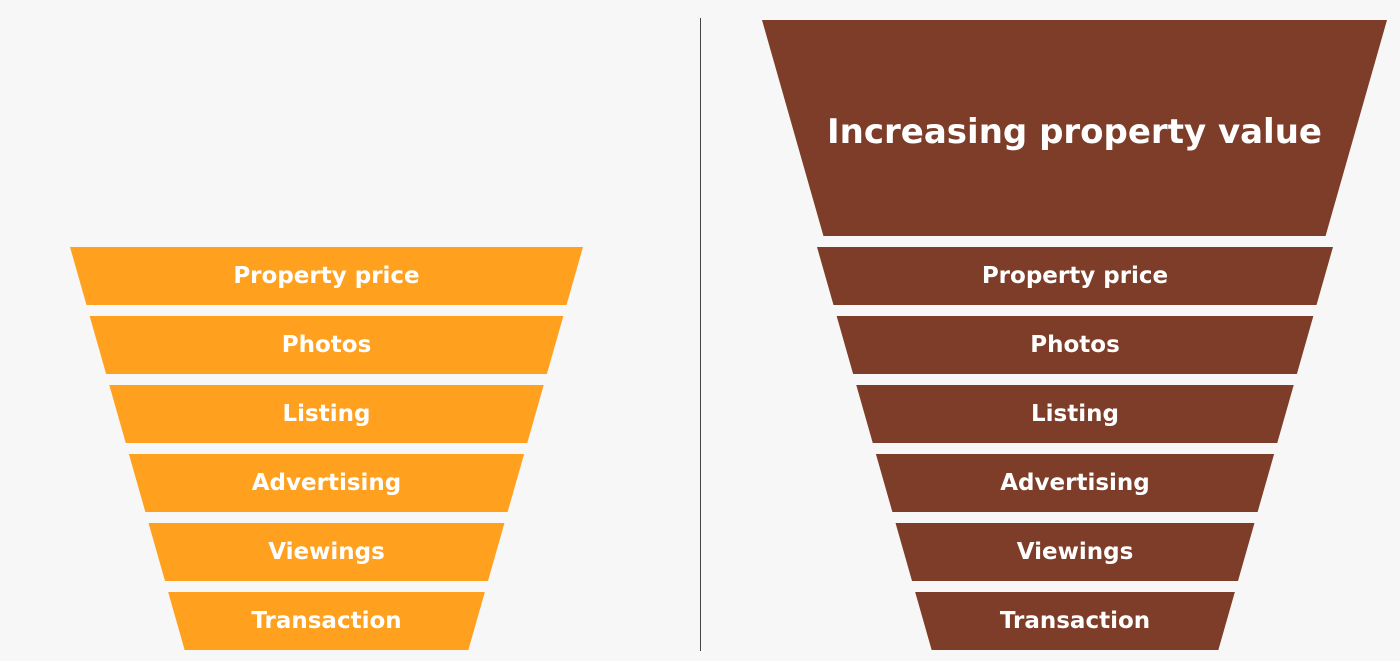 The height and width of the screenshot is (661, 1400). I want to click on left-funnel-stage-3-shape, so click(326, 414).